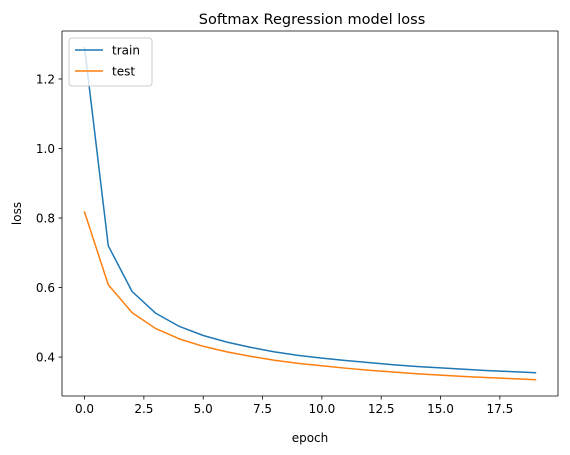  What do you see at coordinates (84, 409) in the screenshot?
I see `x-tick-label: 0.0` at bounding box center [84, 409].